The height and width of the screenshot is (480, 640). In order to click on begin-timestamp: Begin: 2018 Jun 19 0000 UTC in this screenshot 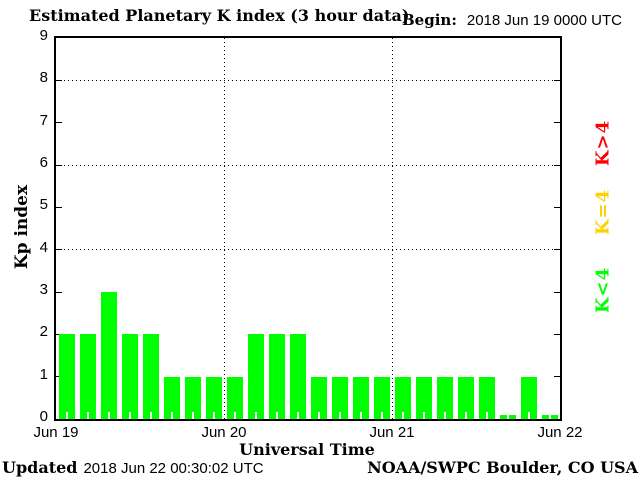, I will do `click(512, 20)`.